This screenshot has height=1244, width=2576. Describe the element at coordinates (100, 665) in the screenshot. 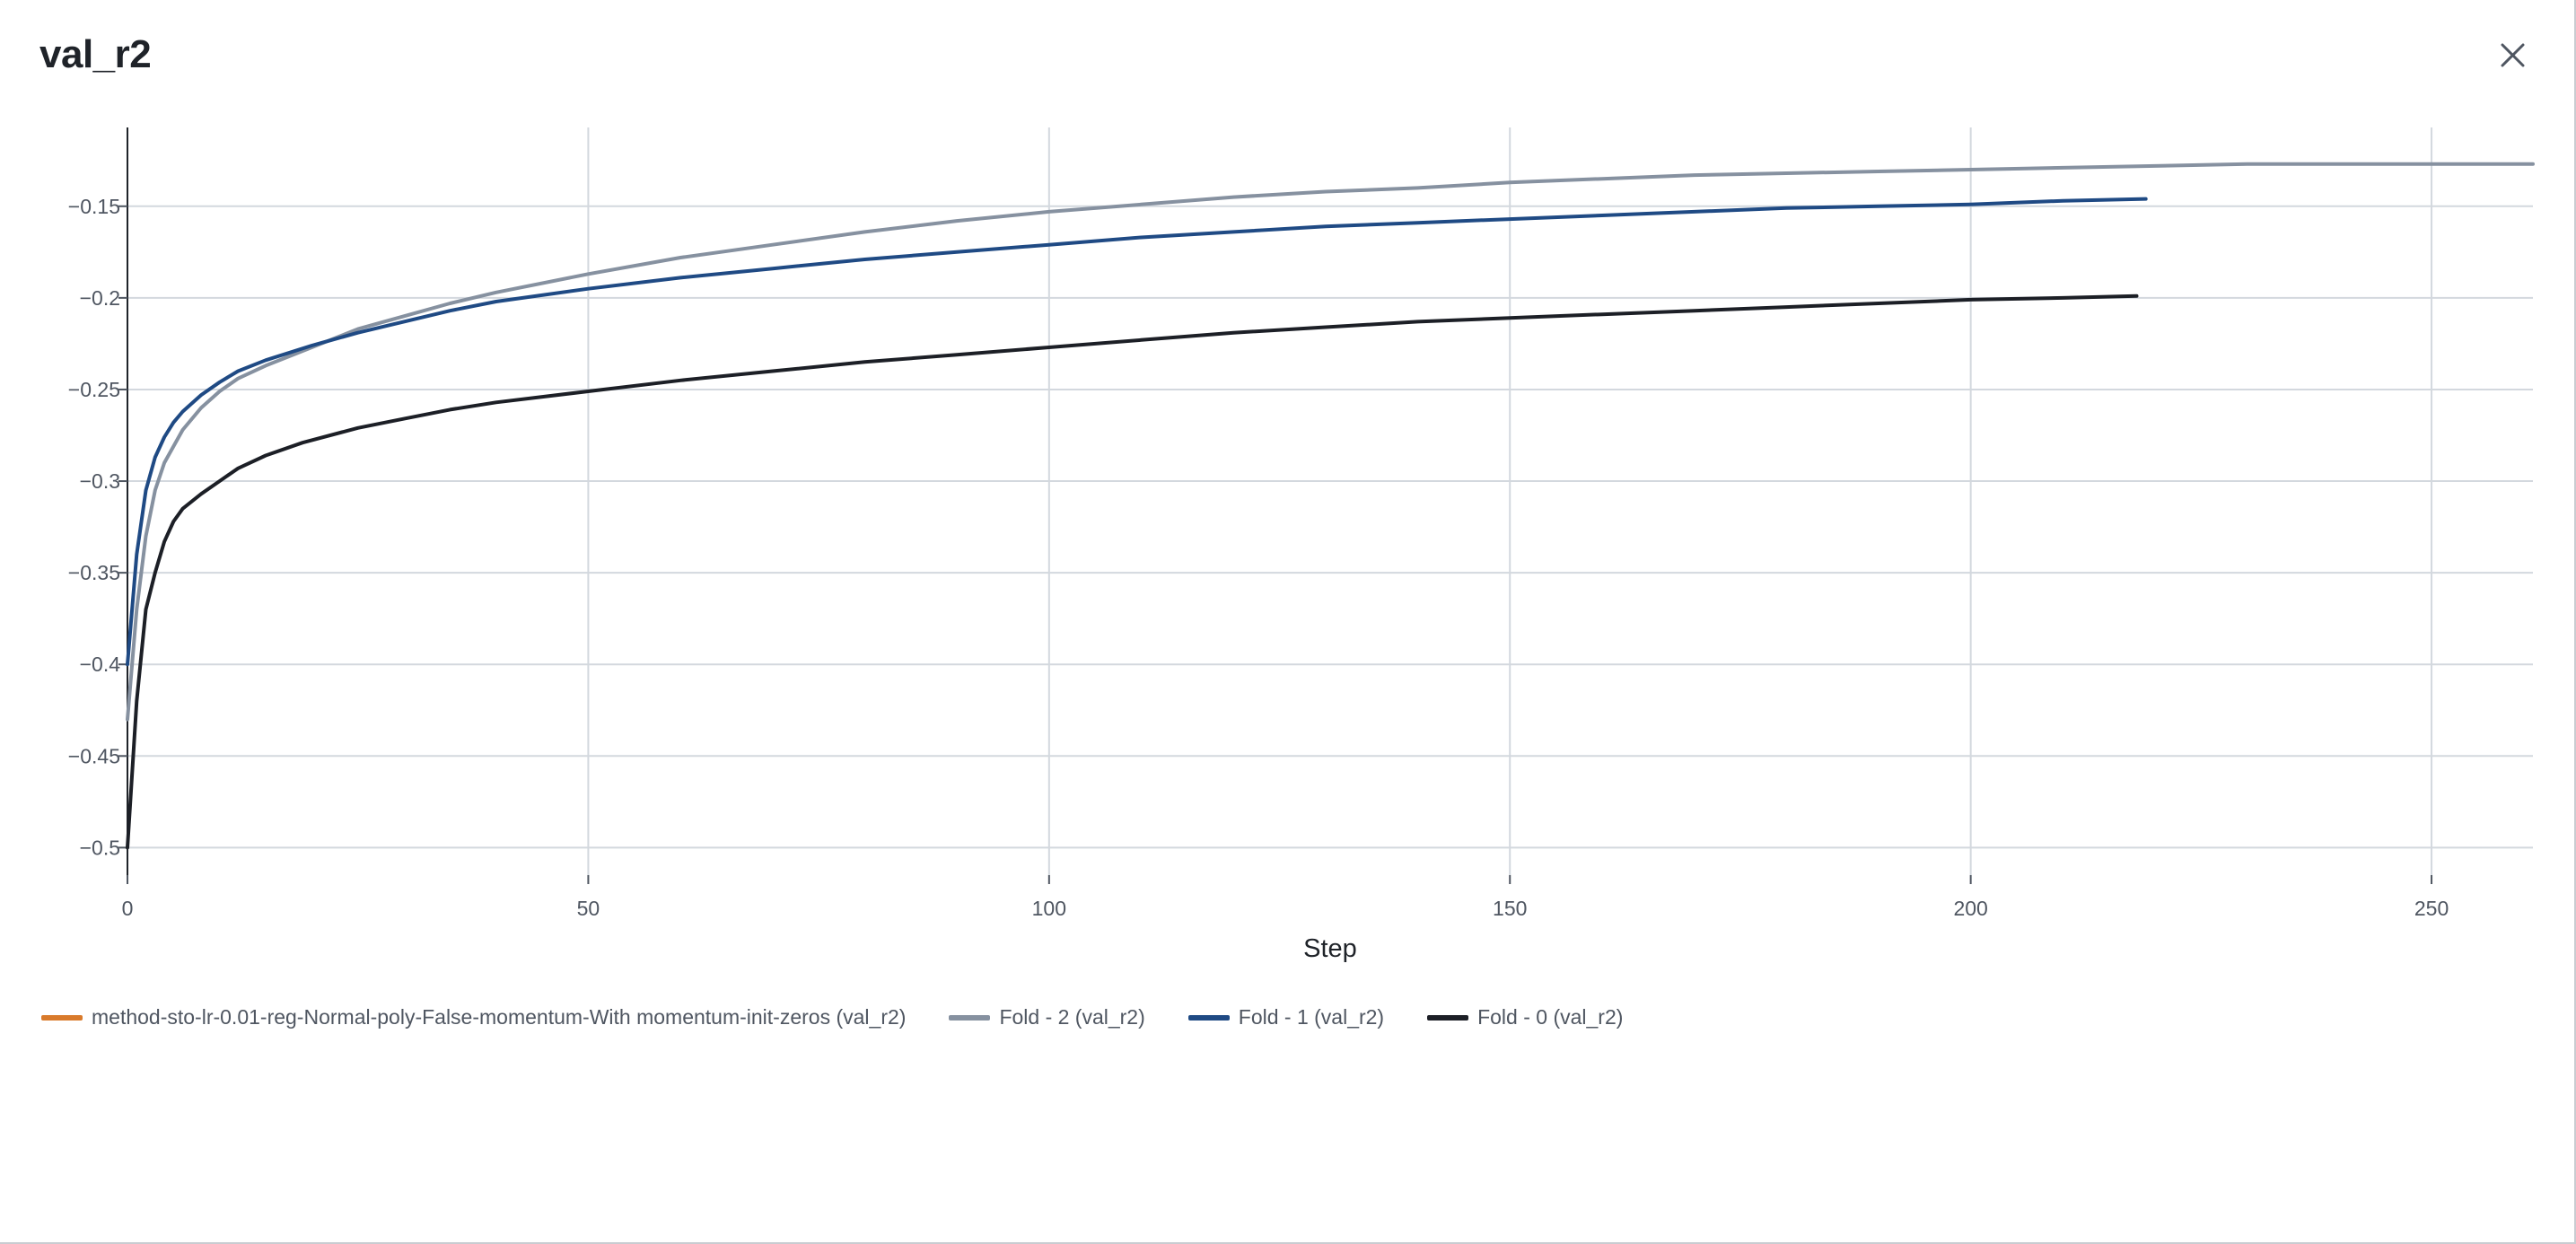

I see `y-tick-label: −0.4` at that location.